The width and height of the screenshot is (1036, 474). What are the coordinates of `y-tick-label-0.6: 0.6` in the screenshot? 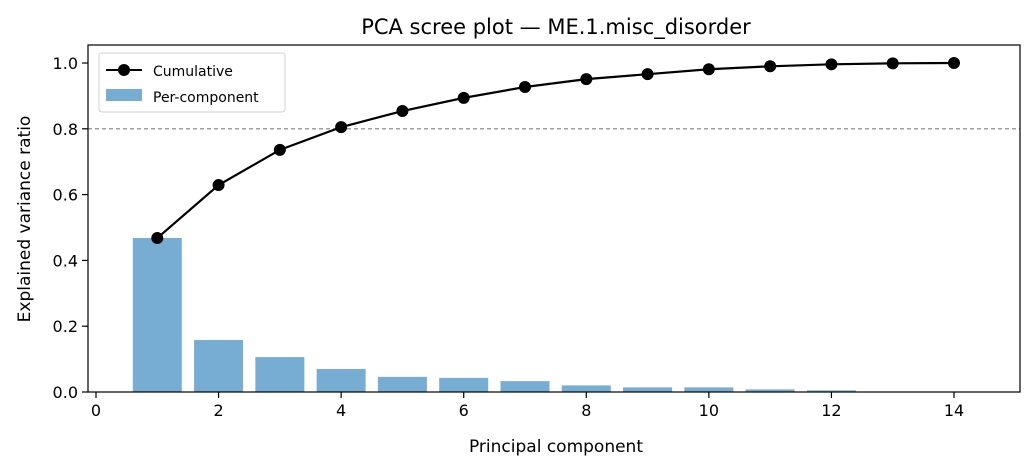 It's located at (65, 195).